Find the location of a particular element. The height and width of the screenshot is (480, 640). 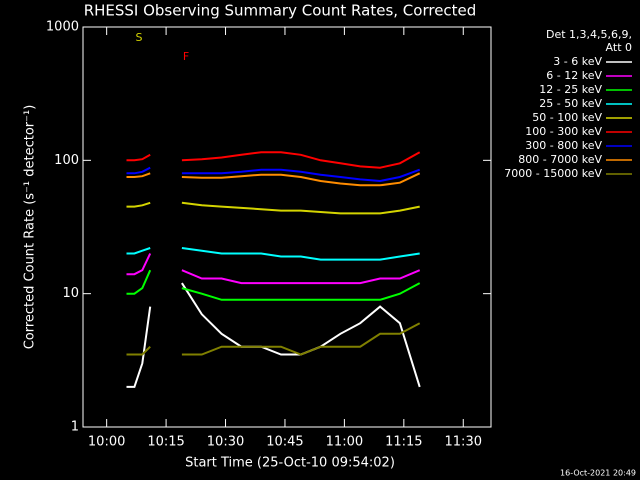

annotation: S is located at coordinates (139, 37).